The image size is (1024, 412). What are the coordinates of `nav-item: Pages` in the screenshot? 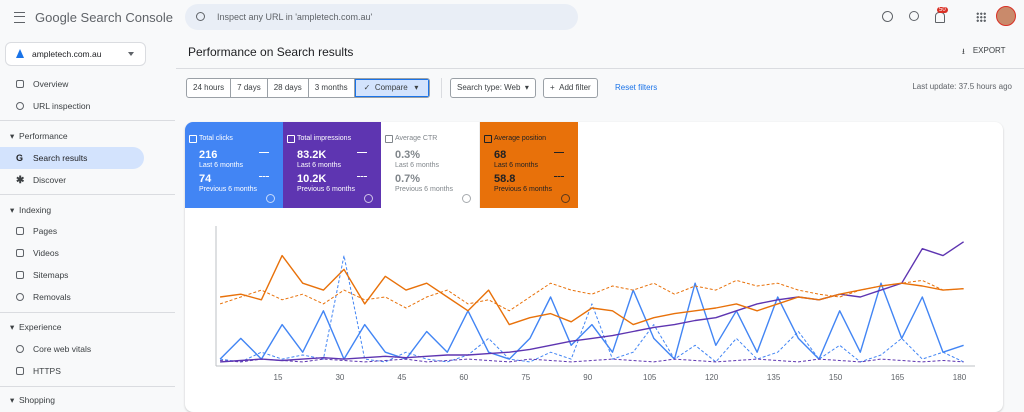 It's located at (36, 231).